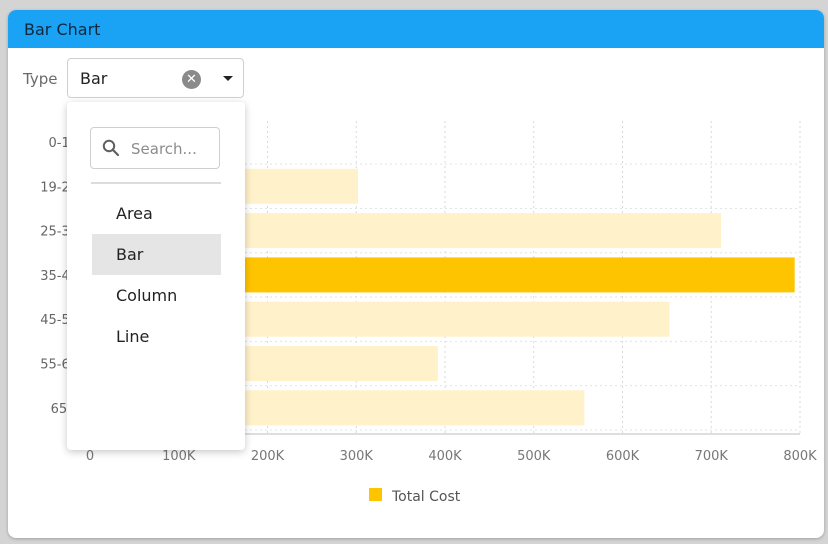 The height and width of the screenshot is (544, 828). Describe the element at coordinates (134, 213) in the screenshot. I see `option-area: Area` at that location.